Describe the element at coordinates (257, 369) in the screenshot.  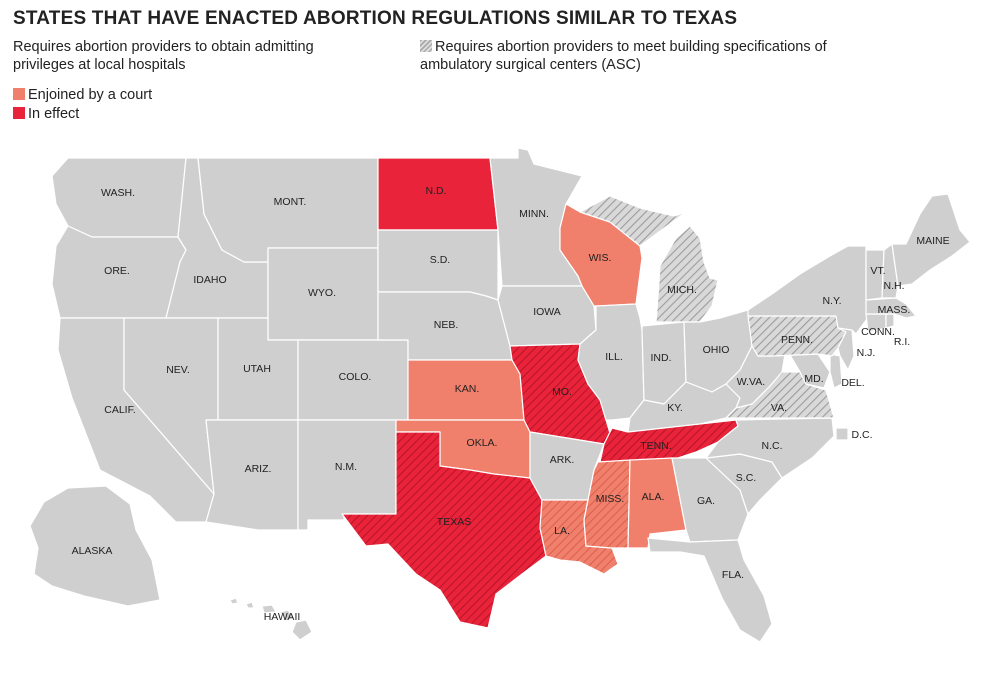
I see `label-utah: UTAH` at that location.